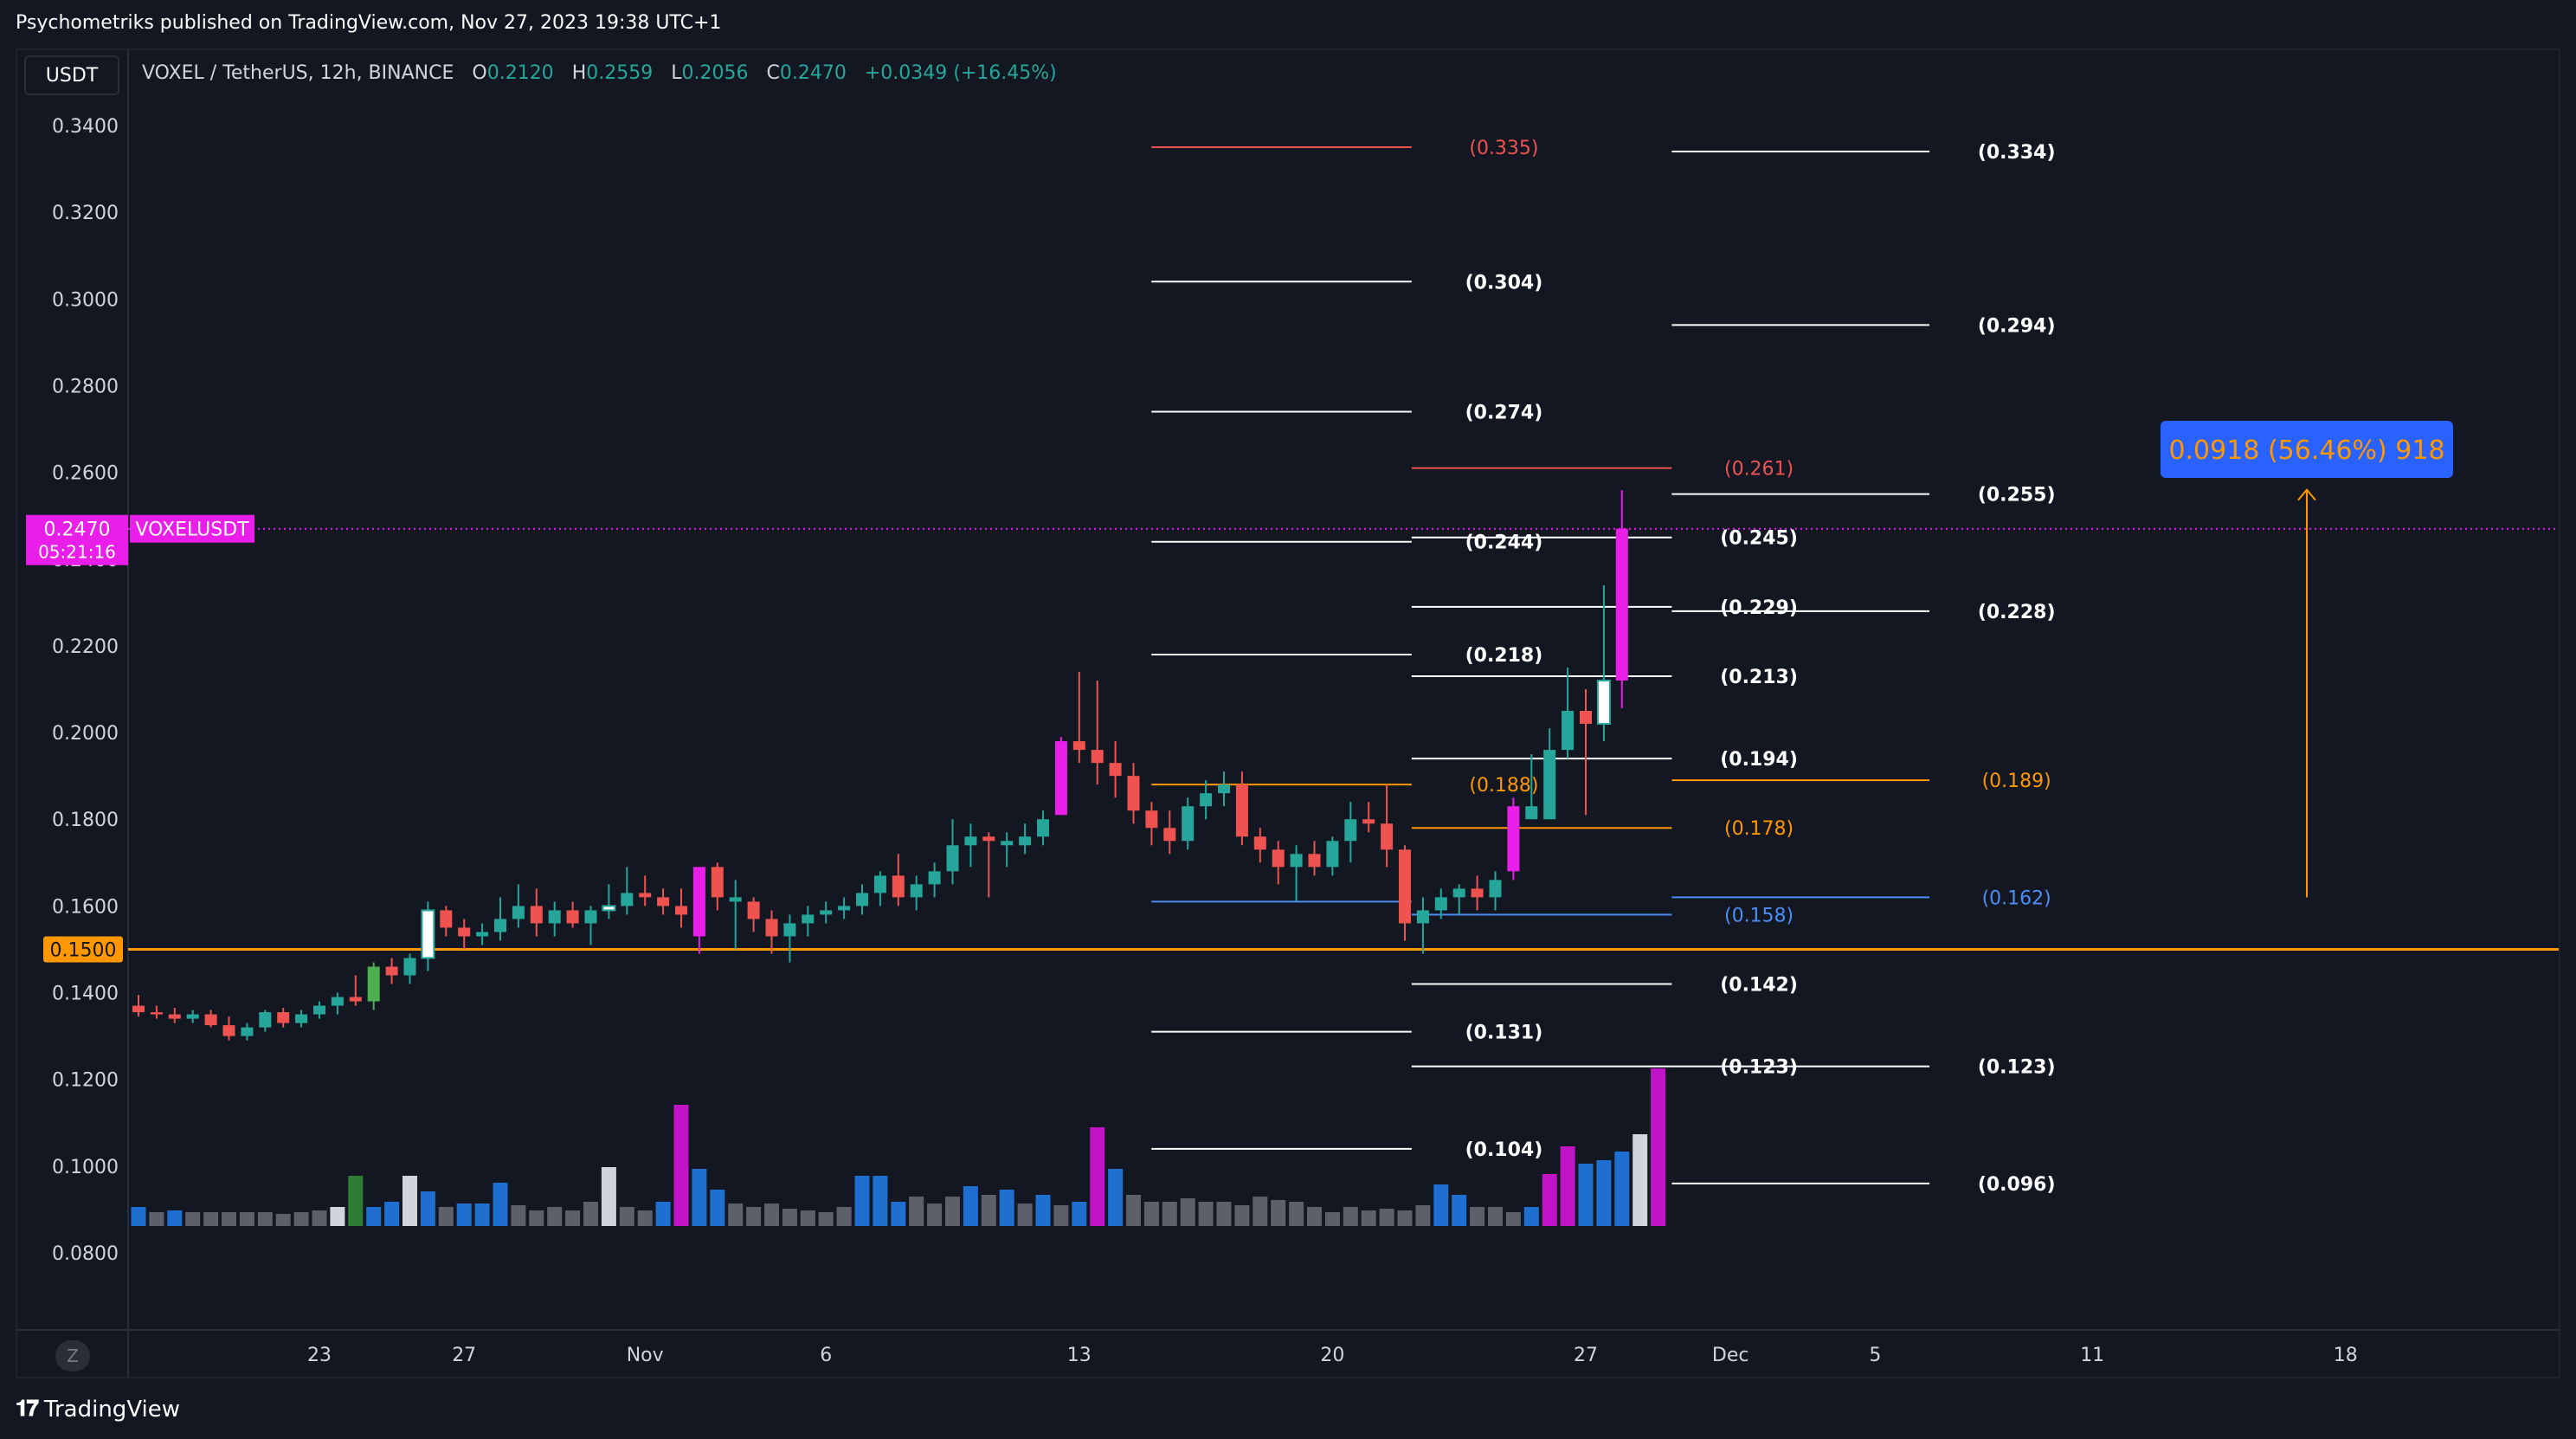 Image resolution: width=2576 pixels, height=1439 pixels. Describe the element at coordinates (715, 73) in the screenshot. I see `legend-low-value: 0.2056` at that location.